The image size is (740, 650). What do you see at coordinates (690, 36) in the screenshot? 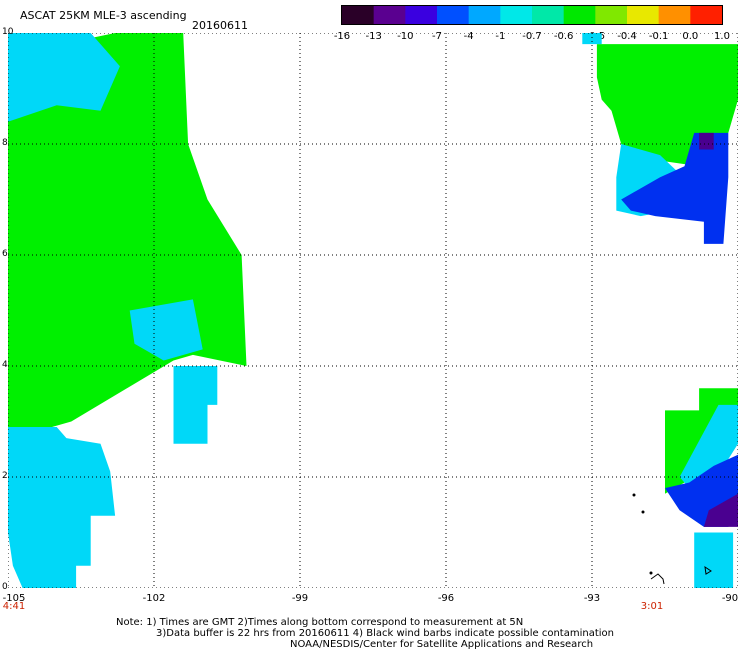
I see `colorbar-tick-label: 0.0` at bounding box center [690, 36].